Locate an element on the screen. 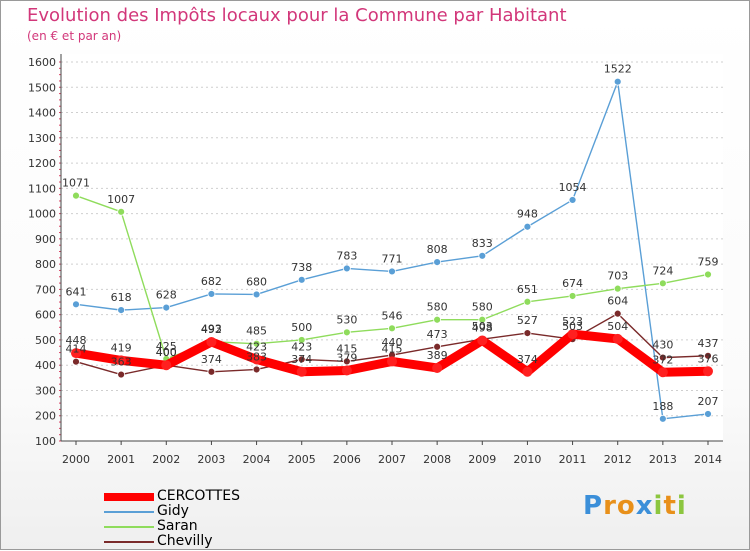 Image resolution: width=750 pixels, height=551 pixels. data-label: 523 is located at coordinates (572, 321).